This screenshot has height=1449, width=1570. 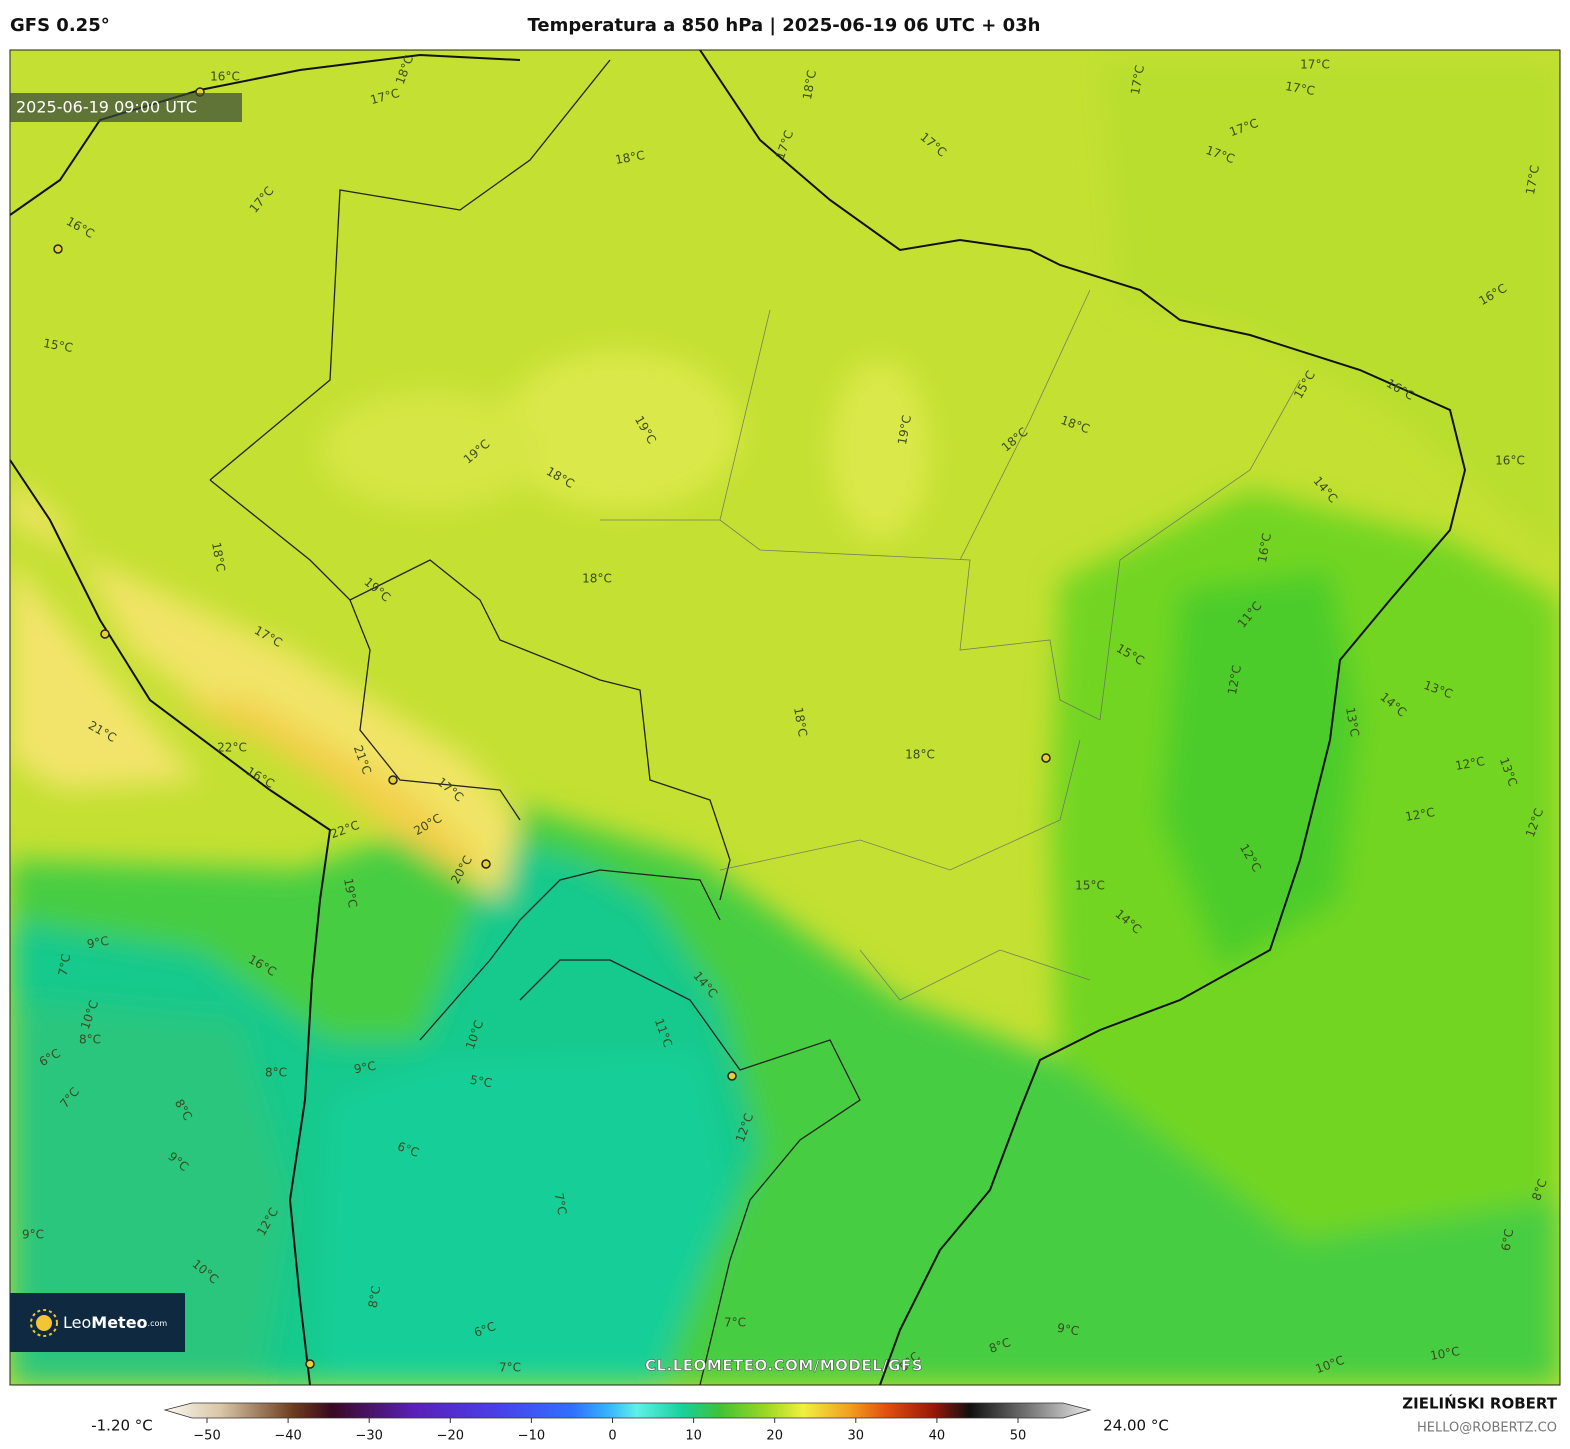 I want to click on contour-label: 5°C, so click(x=481, y=1082).